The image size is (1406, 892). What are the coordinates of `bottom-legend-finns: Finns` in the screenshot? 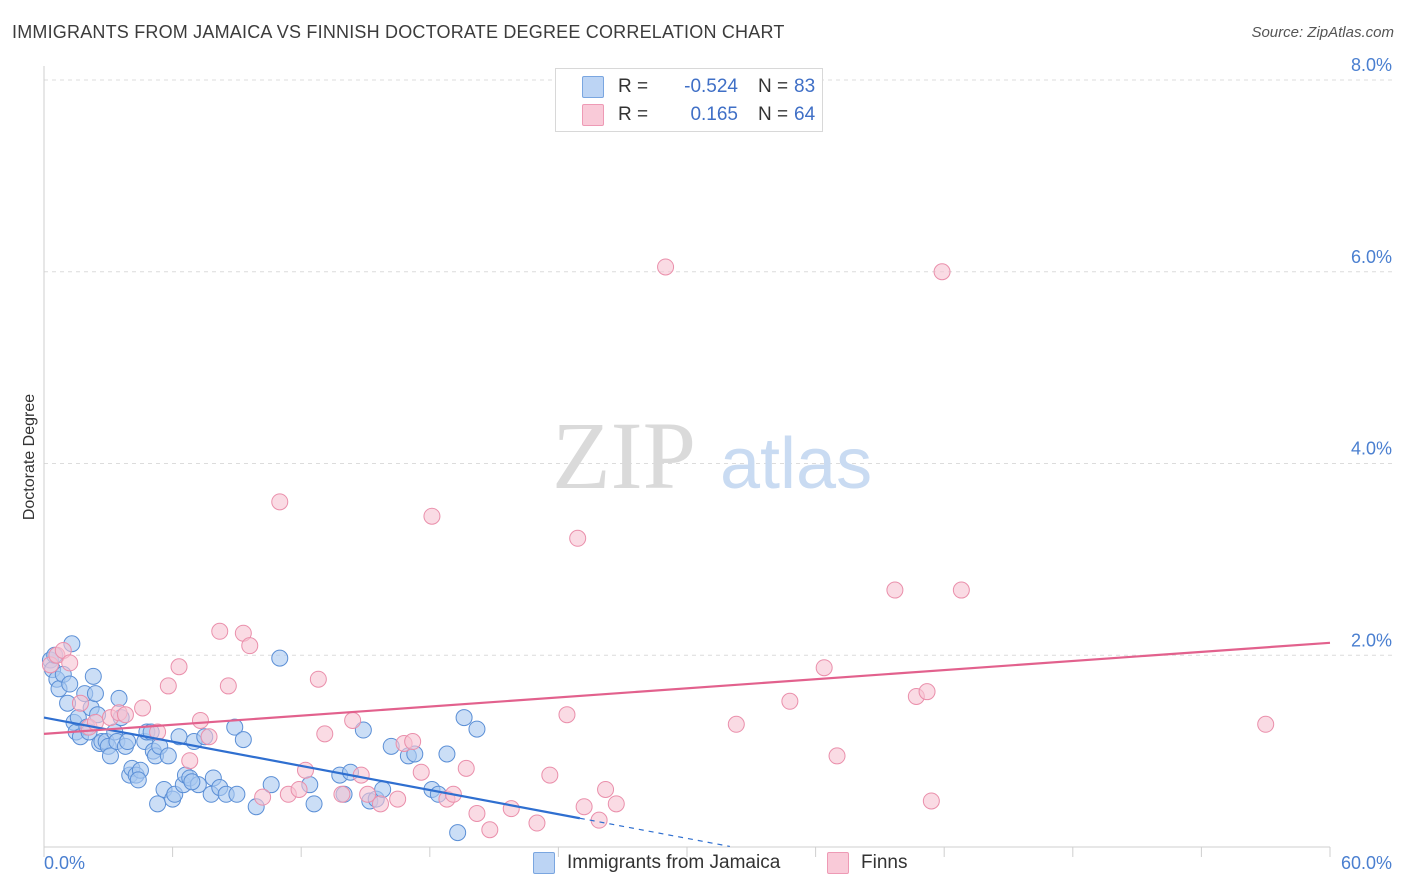 It's located at (867, 863).